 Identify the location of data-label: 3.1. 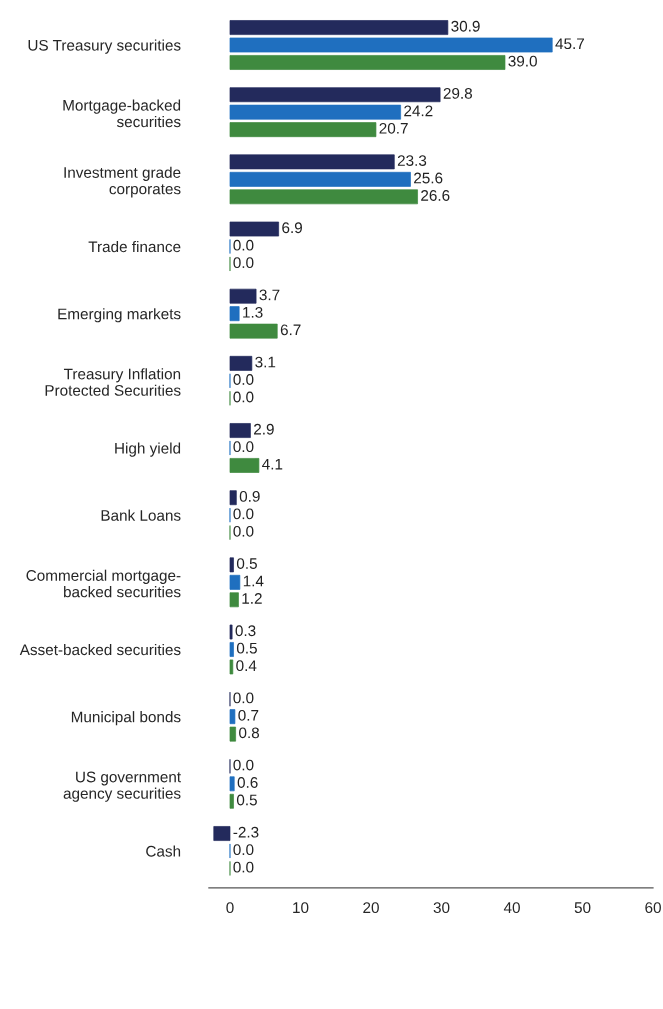
(265, 362).